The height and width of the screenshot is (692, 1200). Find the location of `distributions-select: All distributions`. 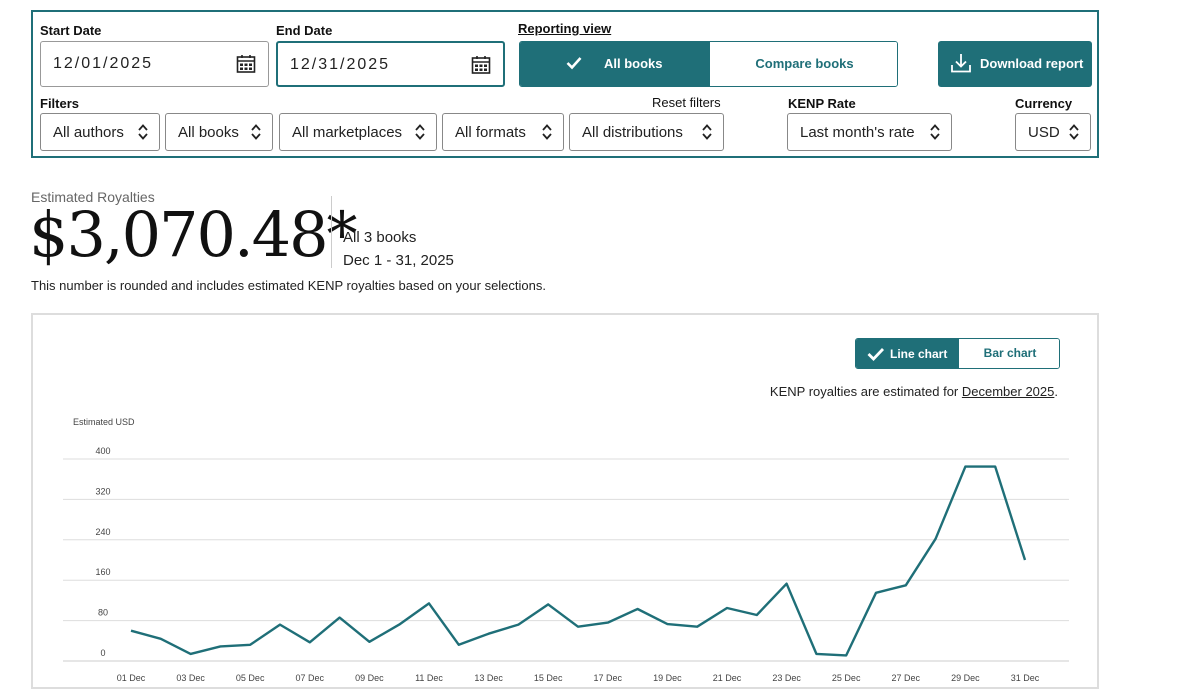

distributions-select: All distributions is located at coordinates (646, 132).